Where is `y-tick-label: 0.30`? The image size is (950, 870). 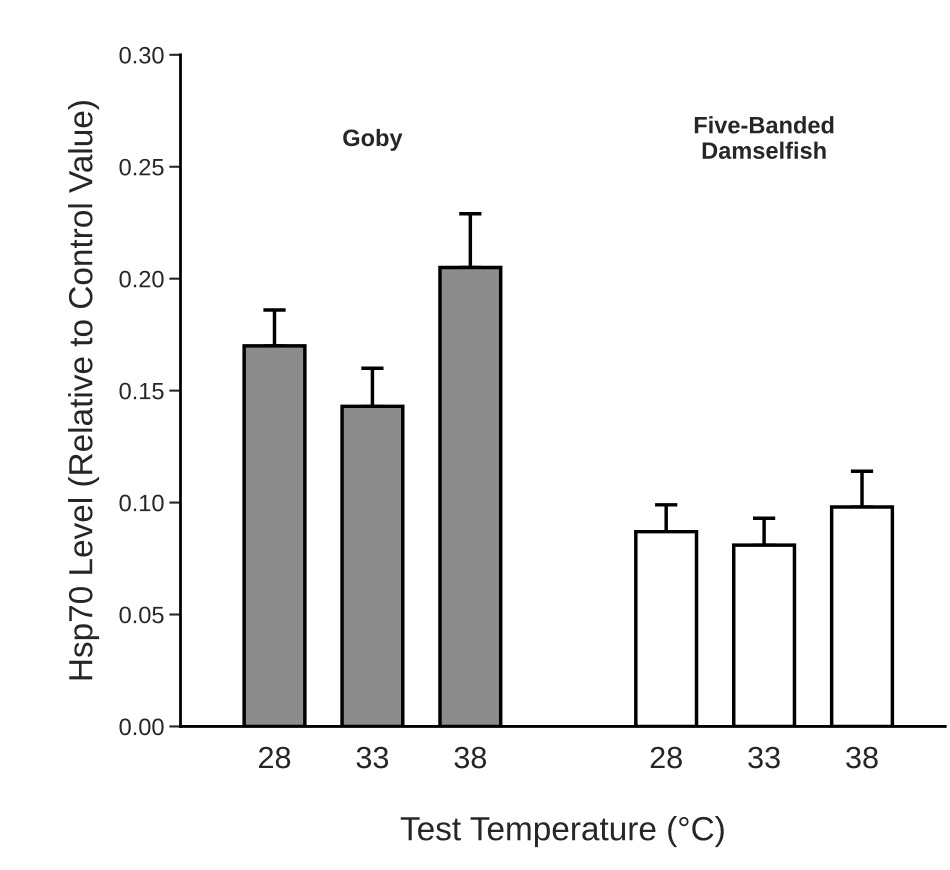
y-tick-label: 0.30 is located at coordinates (142, 55).